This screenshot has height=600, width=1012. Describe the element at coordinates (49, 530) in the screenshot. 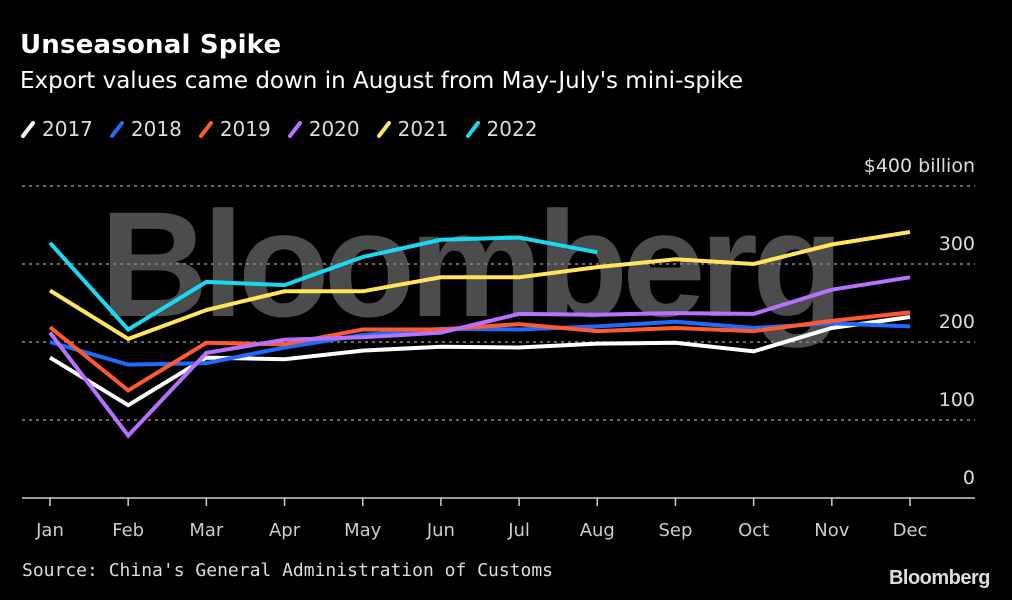

I see `x-tick-label: Jan` at that location.